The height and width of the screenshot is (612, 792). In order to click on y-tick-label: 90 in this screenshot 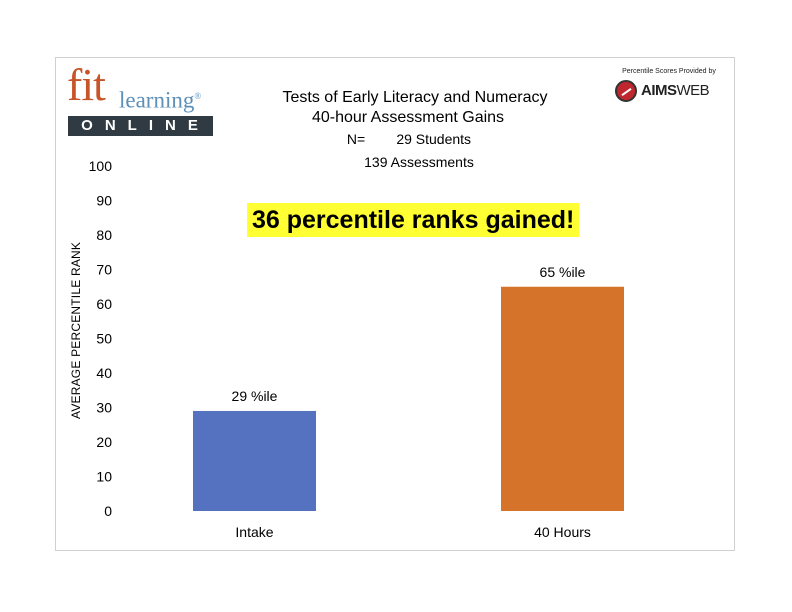, I will do `click(104, 201)`.